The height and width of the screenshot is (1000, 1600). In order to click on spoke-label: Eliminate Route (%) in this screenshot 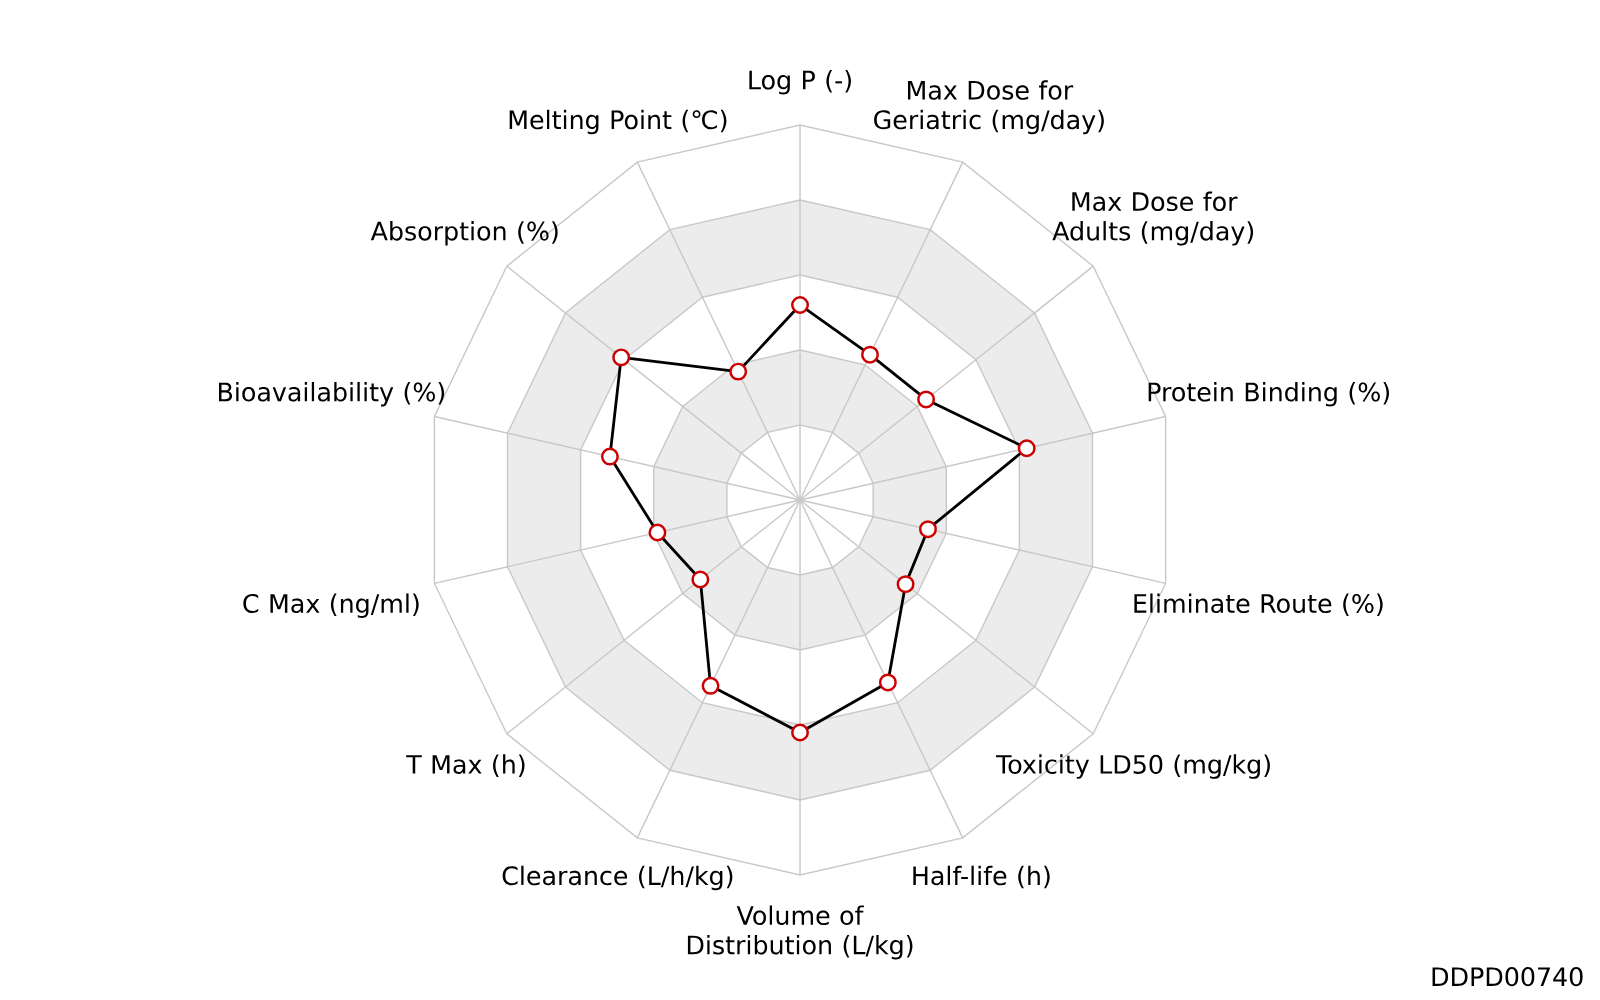, I will do `click(1258, 605)`.